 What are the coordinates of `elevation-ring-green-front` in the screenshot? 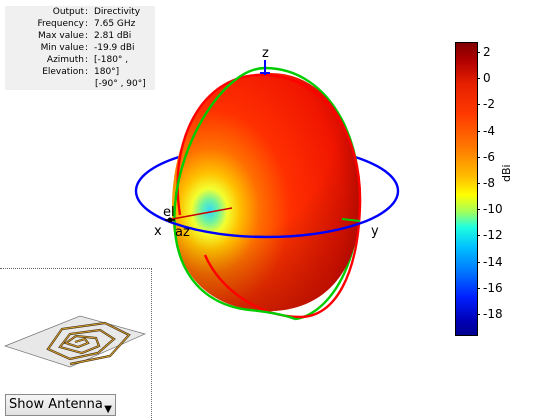 It's located at (234, 193).